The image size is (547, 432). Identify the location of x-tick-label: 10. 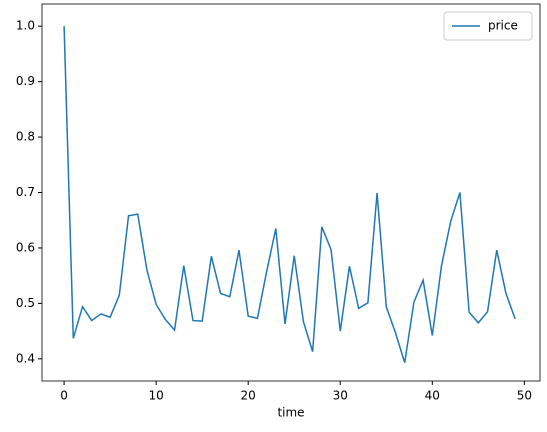
(156, 396).